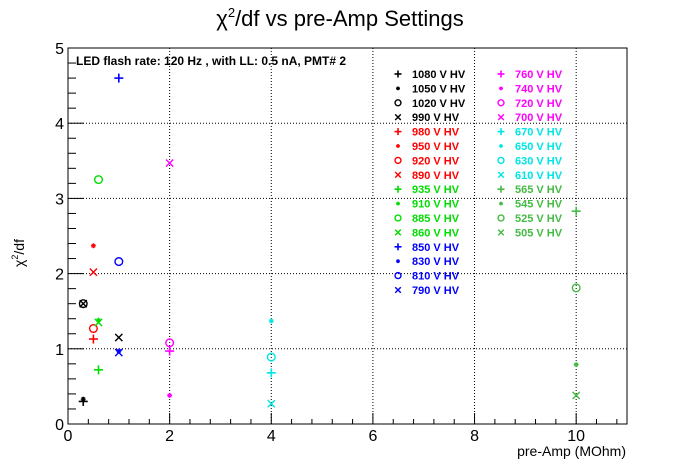 This screenshot has height=472, width=696. Describe the element at coordinates (59, 350) in the screenshot. I see `y-tick-label: 1` at that location.